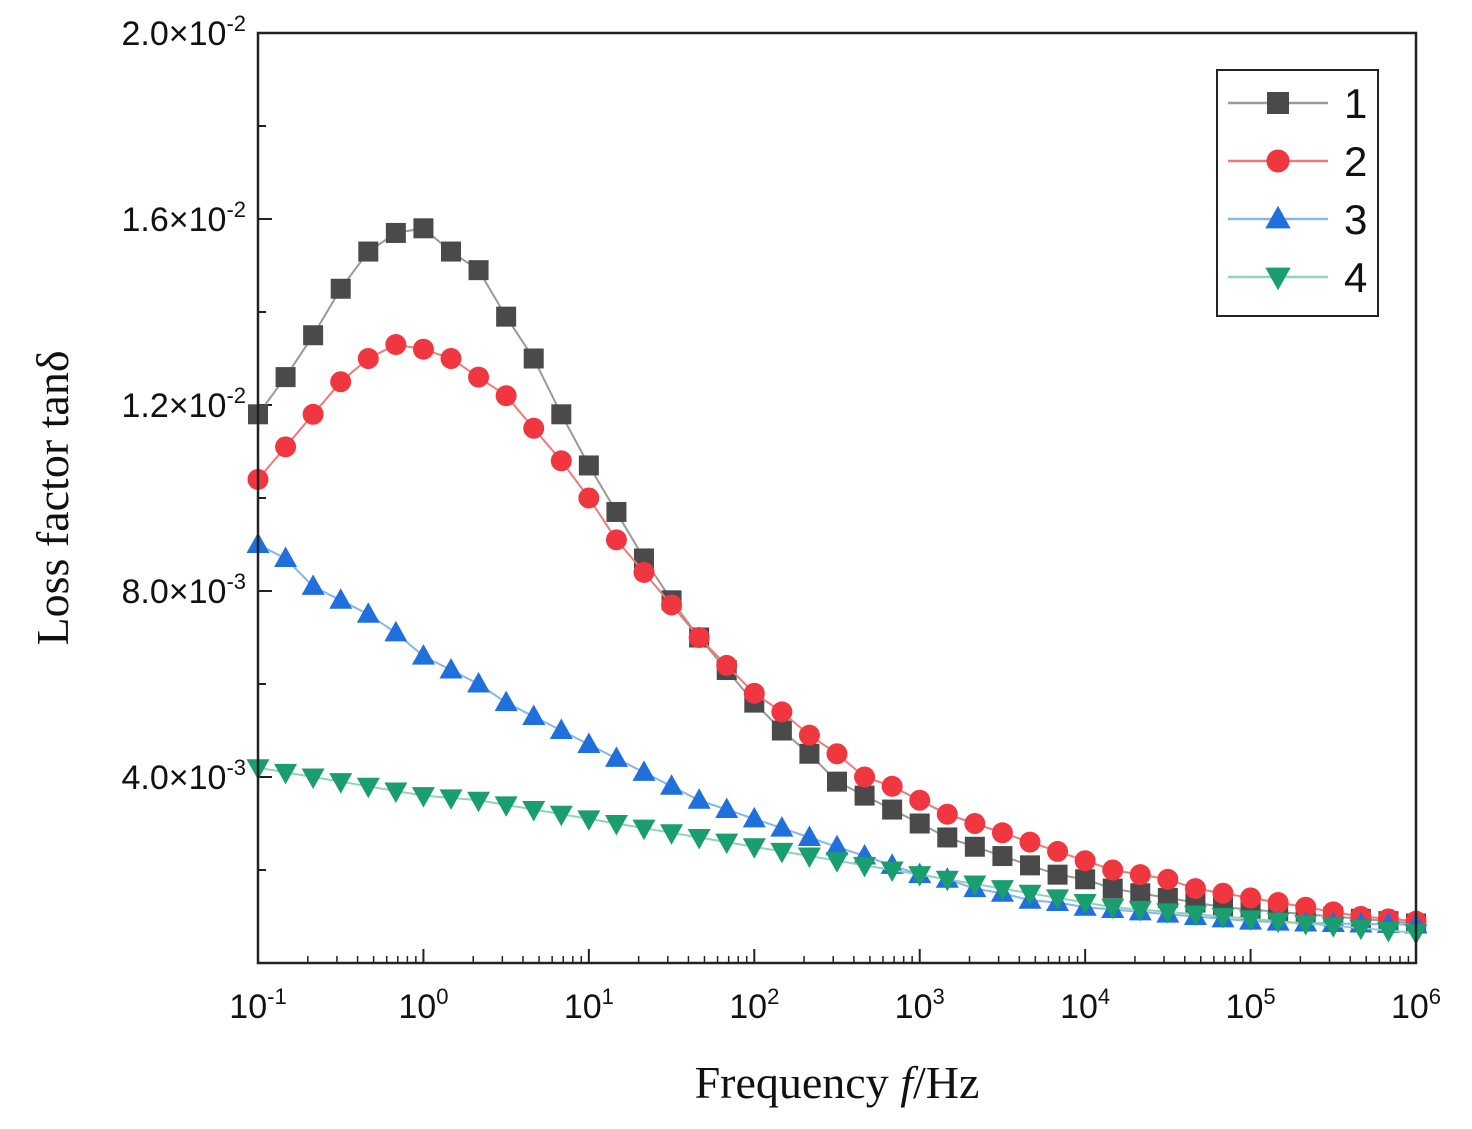 The width and height of the screenshot is (1472, 1129). What do you see at coordinates (183, 404) in the screenshot?
I see `y-tick-label: 1.2×10⁻²` at bounding box center [183, 404].